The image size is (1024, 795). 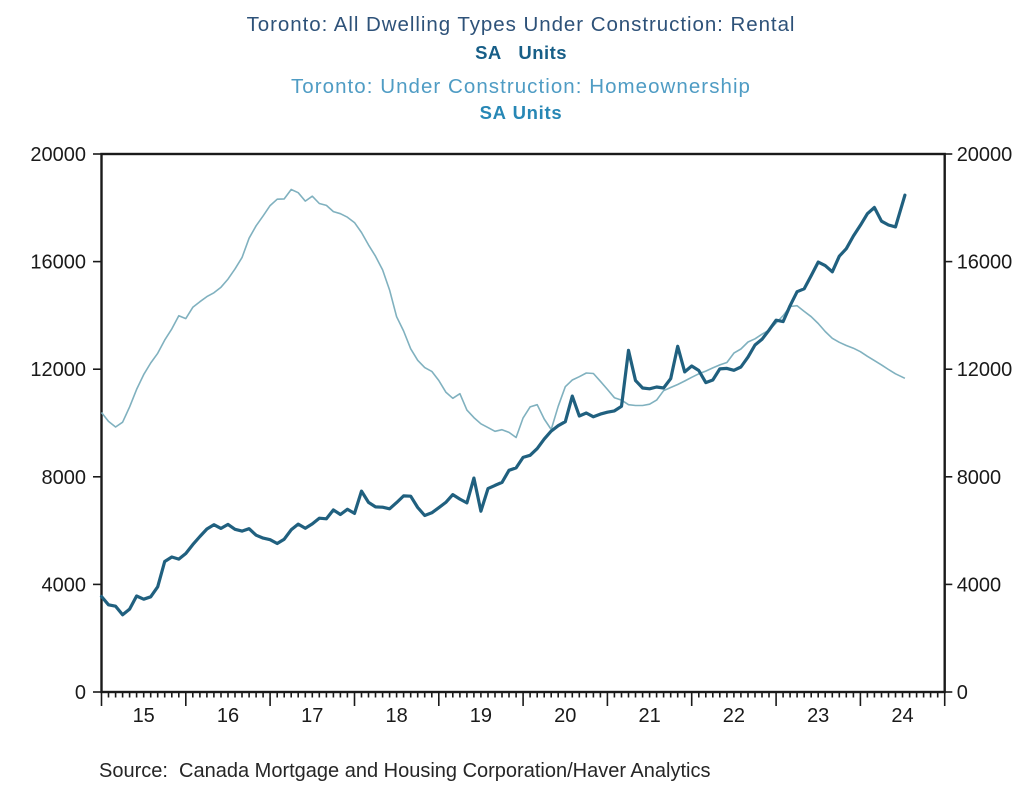 I want to click on svg-text: 21, so click(x=649, y=716).